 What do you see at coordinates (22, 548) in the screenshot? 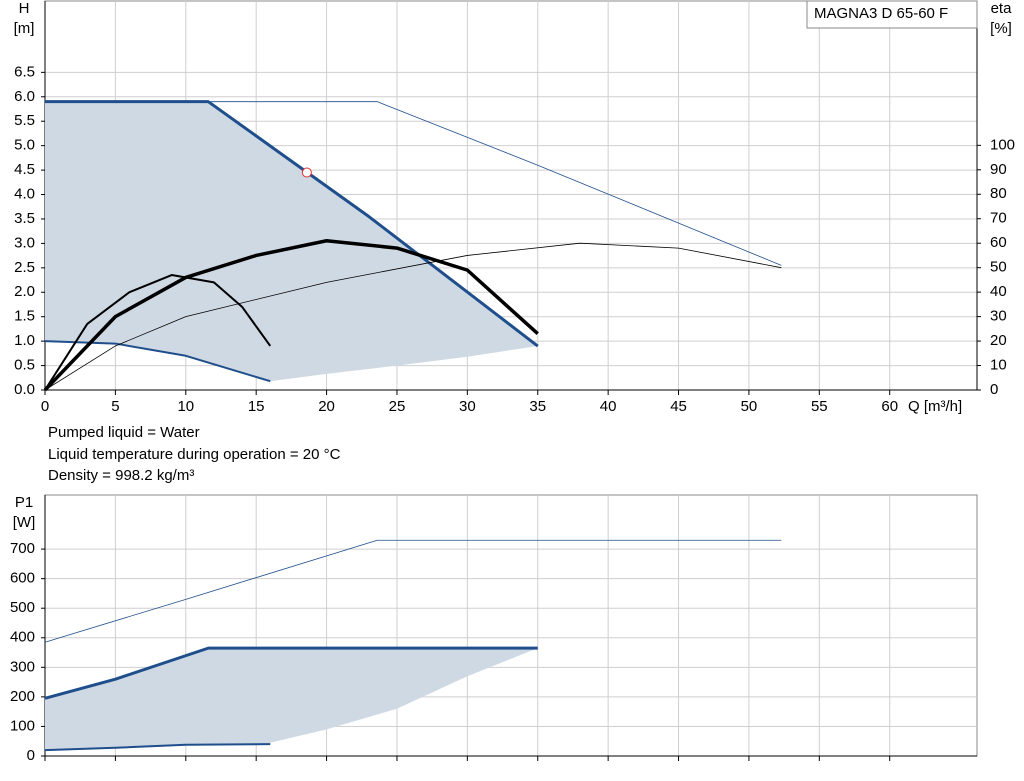
I see `y-tick-label: 700` at bounding box center [22, 548].